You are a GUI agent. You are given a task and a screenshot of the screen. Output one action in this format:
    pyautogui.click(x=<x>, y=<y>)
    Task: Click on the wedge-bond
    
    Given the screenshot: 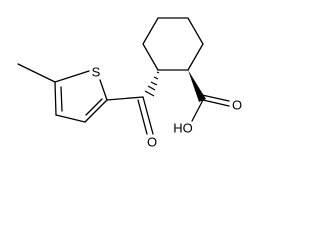 What is the action you would take?
    pyautogui.click(x=197, y=86)
    